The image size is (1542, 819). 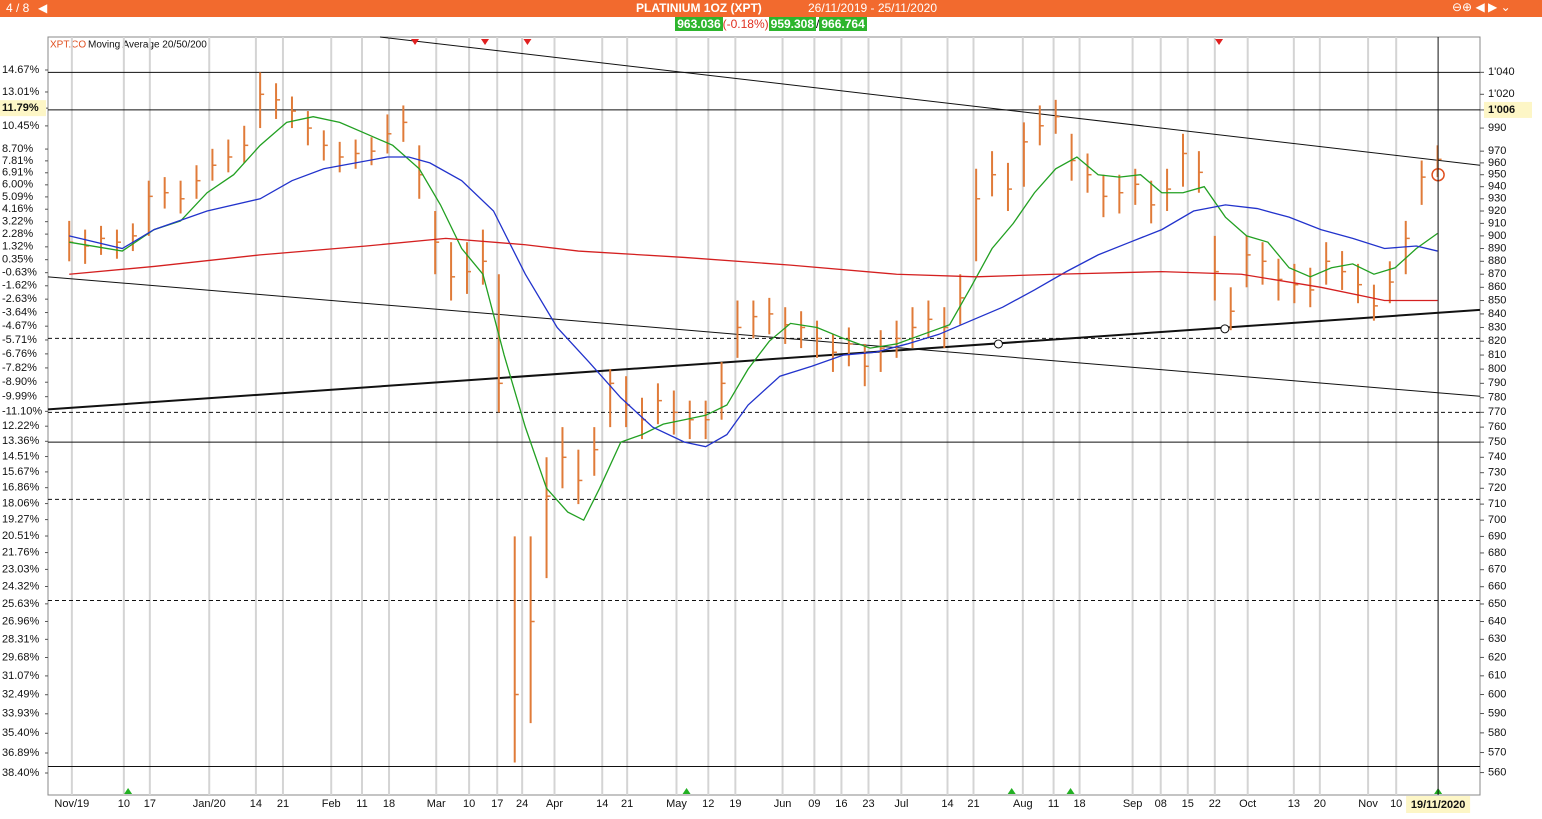 I want to click on y-tick-label: 950, so click(x=1497, y=175).